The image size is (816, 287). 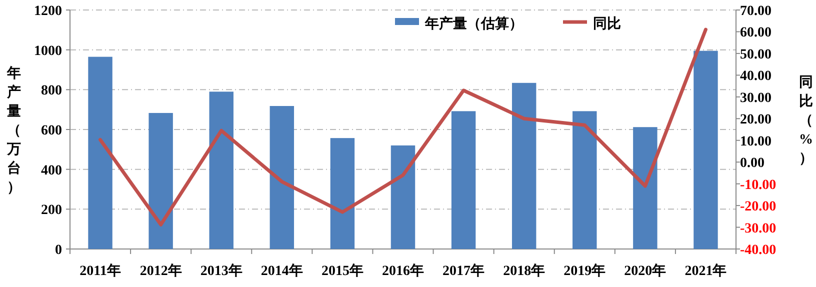 I want to click on x-tick-label: 2017年, so click(x=463, y=271).